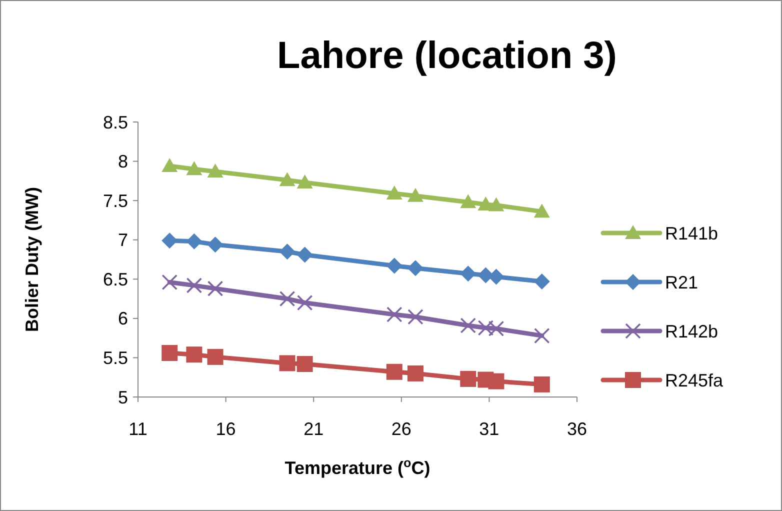 This screenshot has height=511, width=782. Describe the element at coordinates (115, 279) in the screenshot. I see `y-tick-label: 6.5` at that location.